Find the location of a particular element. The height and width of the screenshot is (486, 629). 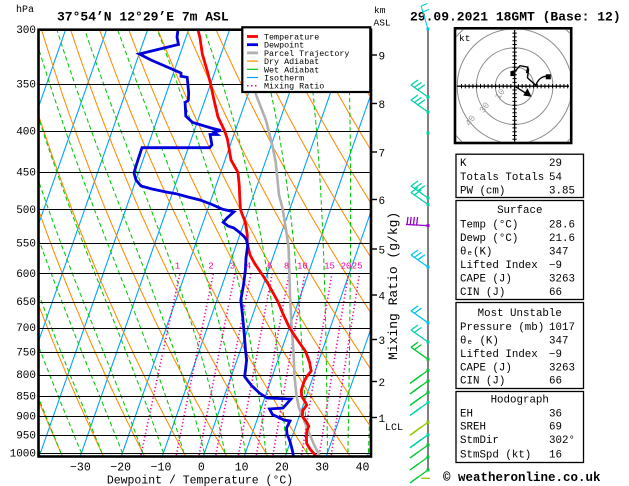

svg-text: Temp (°C) is located at coordinates (489, 226).